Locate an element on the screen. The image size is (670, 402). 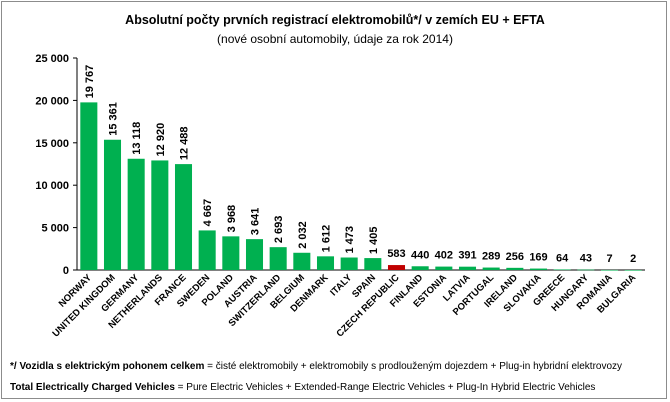
data-label: 2 032 is located at coordinates (303, 235).